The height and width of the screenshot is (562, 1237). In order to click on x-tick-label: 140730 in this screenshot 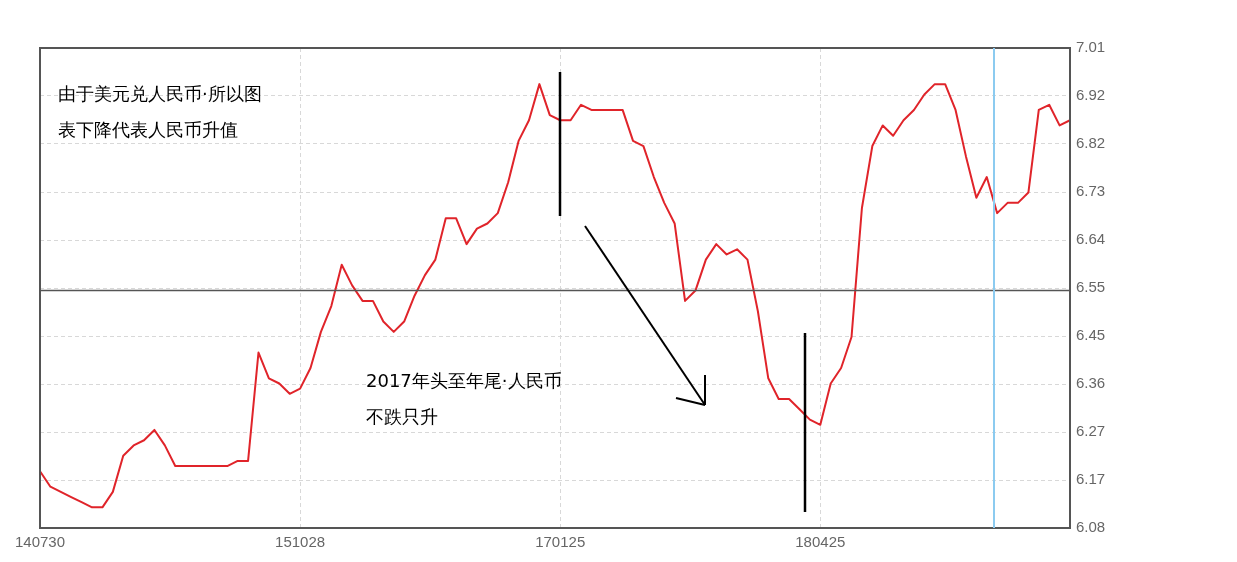, I will do `click(40, 542)`.